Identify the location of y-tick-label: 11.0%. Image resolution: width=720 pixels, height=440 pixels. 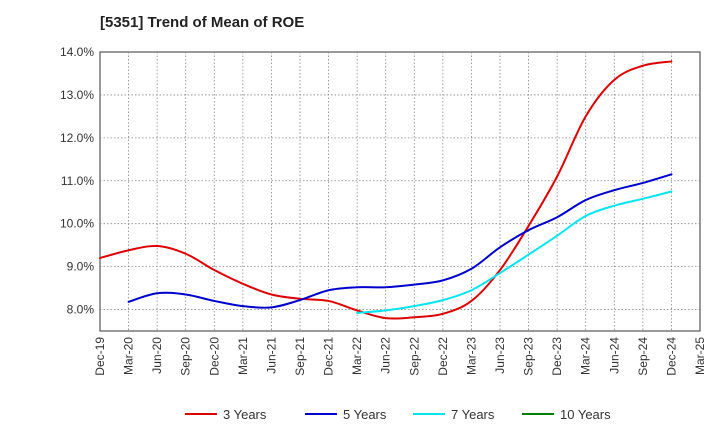
(77, 181).